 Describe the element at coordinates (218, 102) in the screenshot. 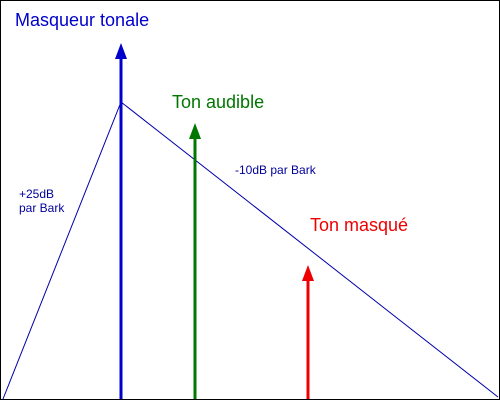

I see `audible-tone-label: Ton audible` at that location.